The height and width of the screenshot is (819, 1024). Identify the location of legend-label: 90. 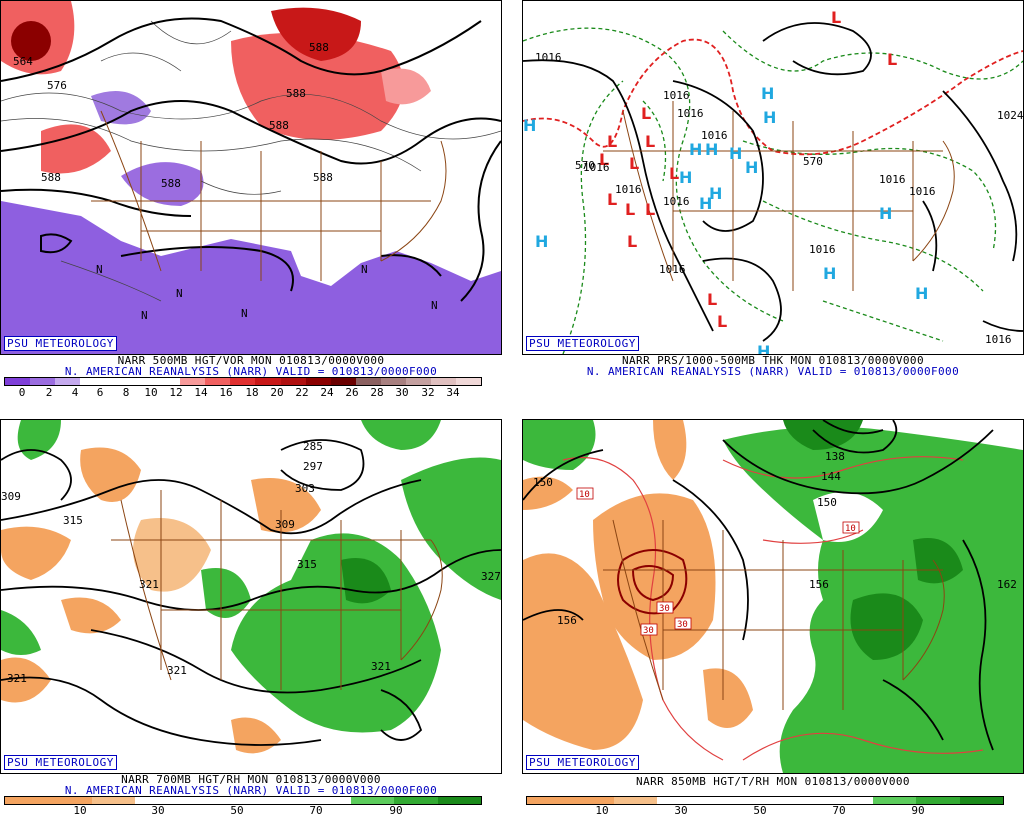
(396, 810).